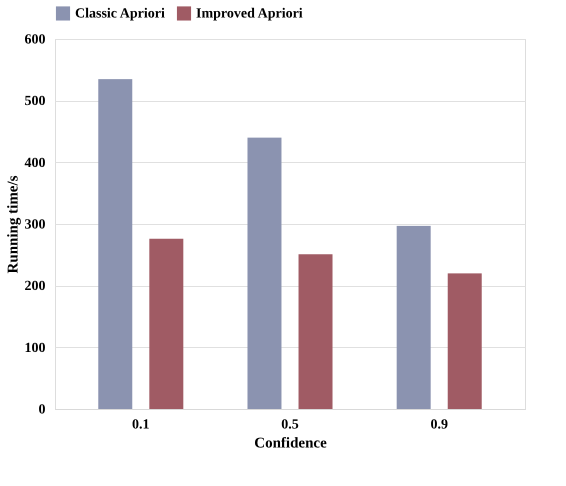 Image resolution: width=566 pixels, height=486 pixels. What do you see at coordinates (35, 40) in the screenshot?
I see `y-tick-label: 600` at bounding box center [35, 40].